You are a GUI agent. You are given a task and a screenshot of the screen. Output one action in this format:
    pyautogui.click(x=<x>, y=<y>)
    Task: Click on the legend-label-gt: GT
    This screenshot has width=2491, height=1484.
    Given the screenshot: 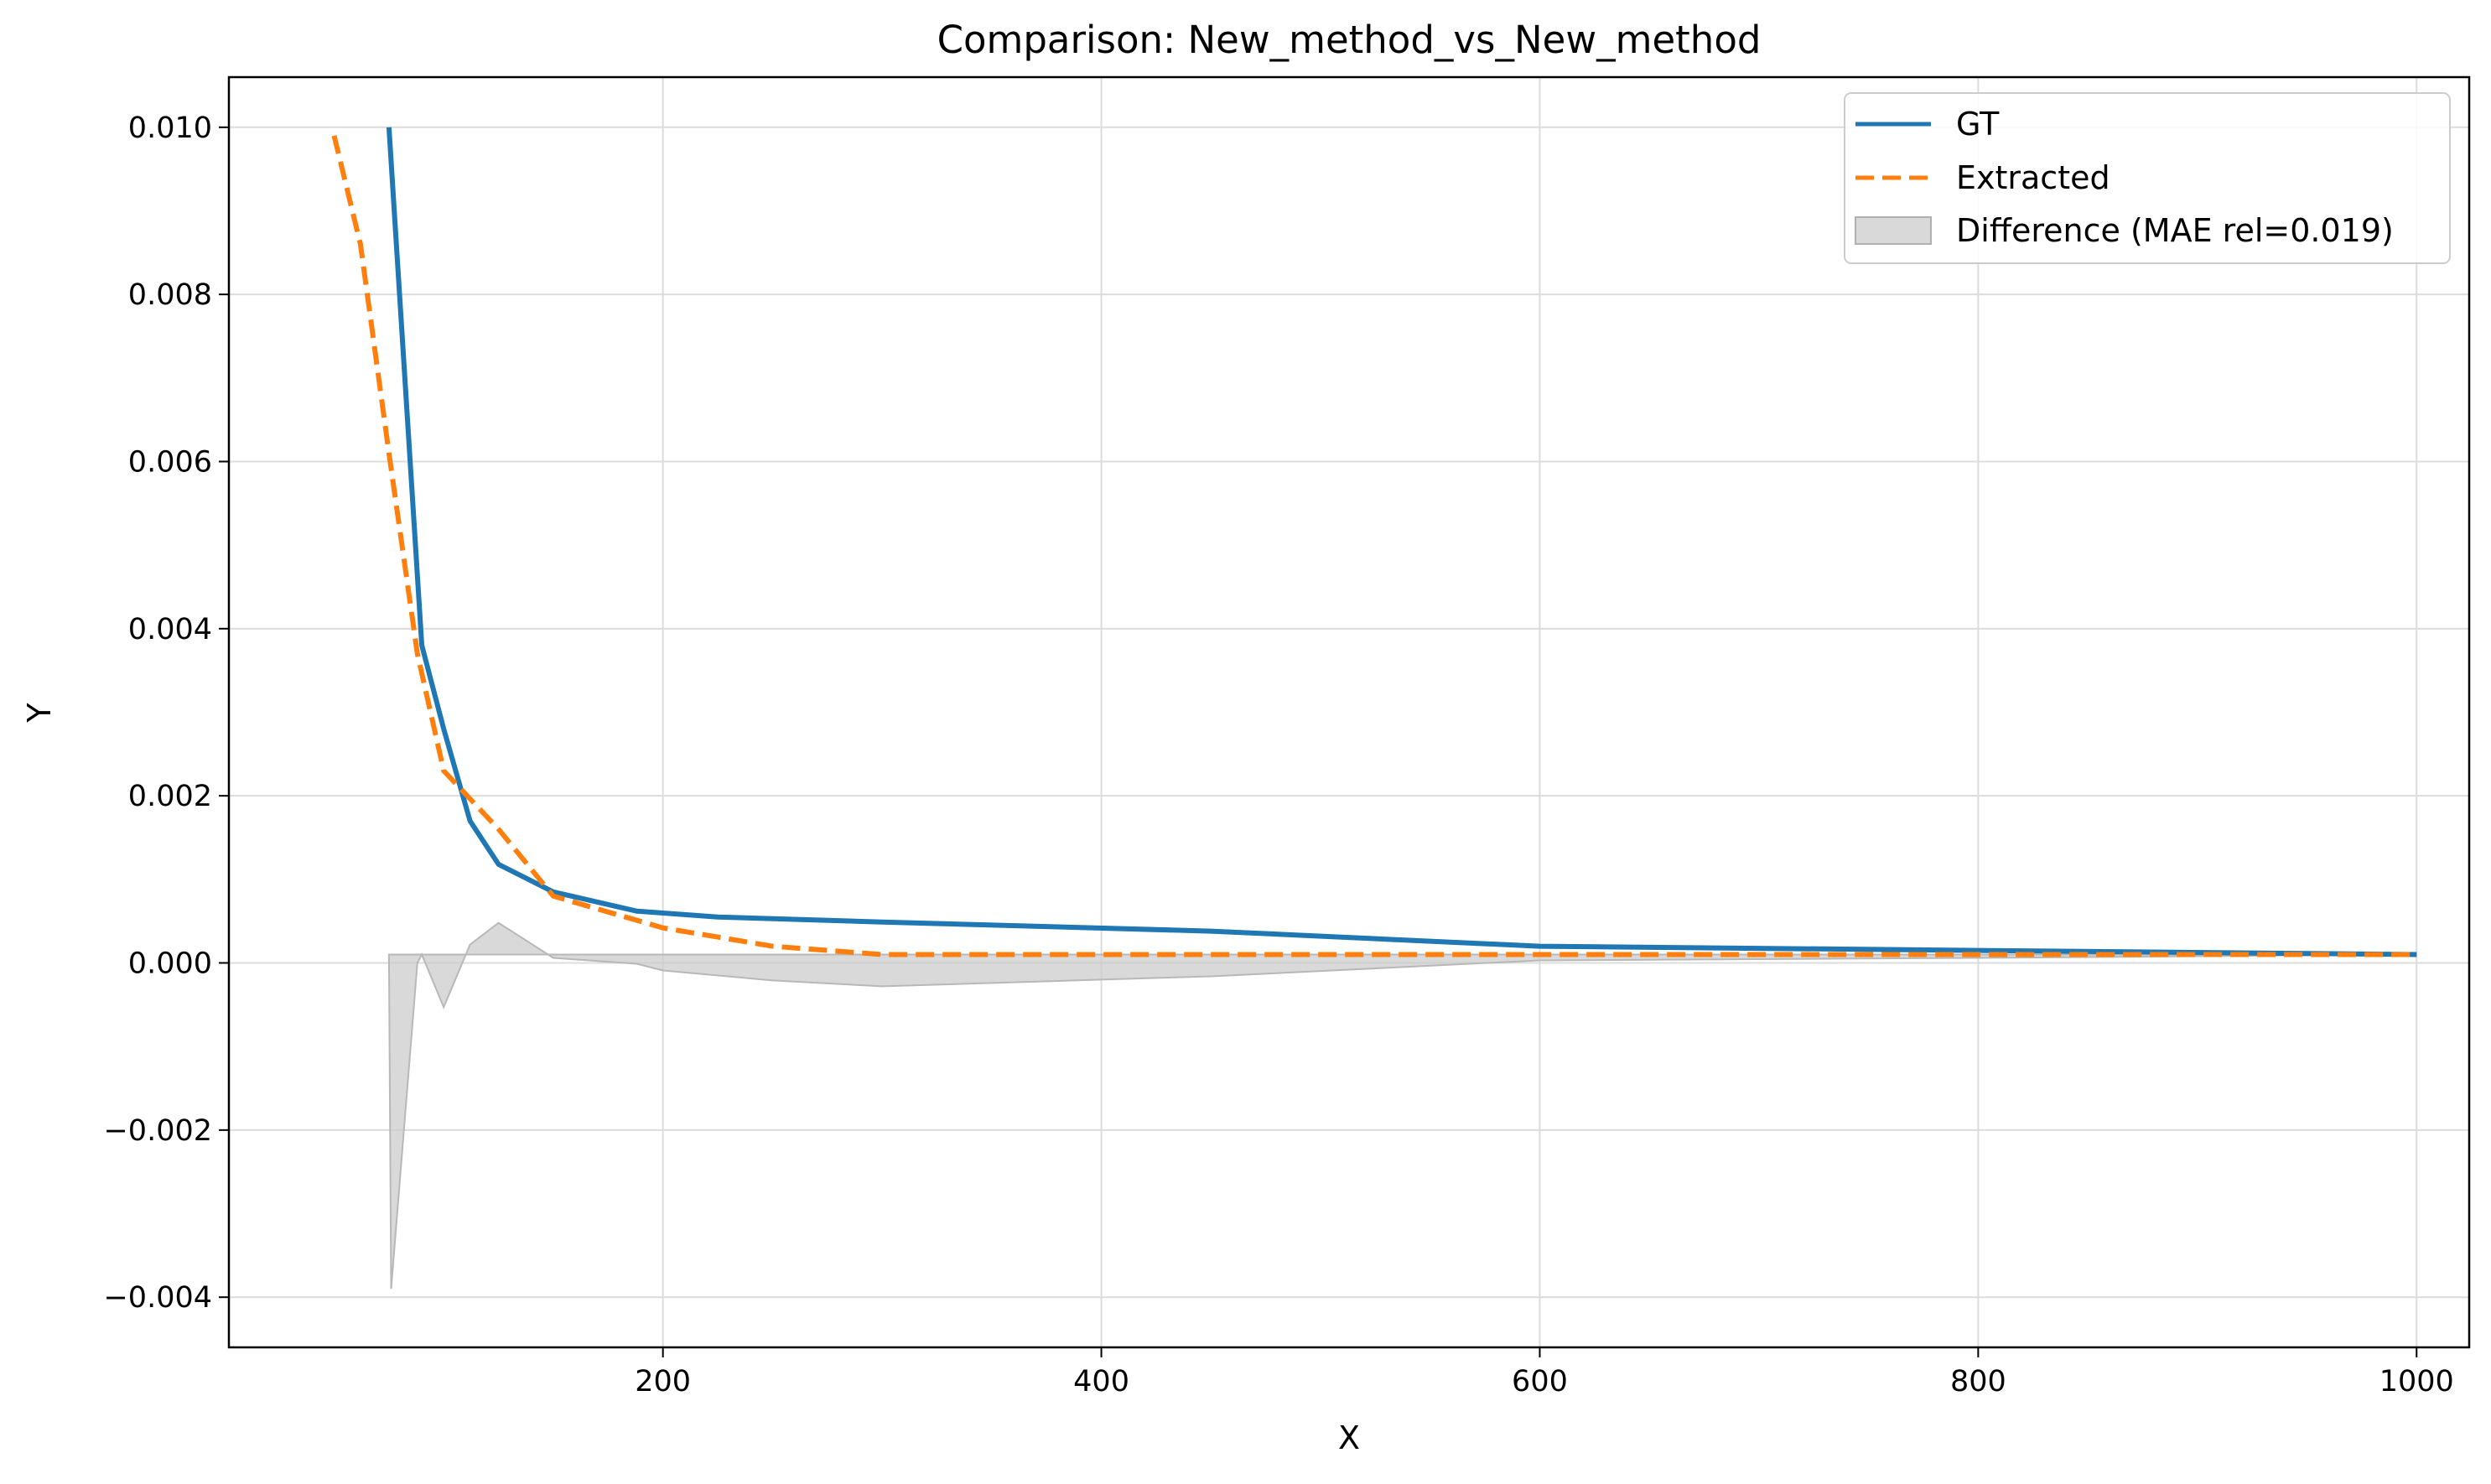 What is the action you would take?
    pyautogui.click(x=1978, y=124)
    